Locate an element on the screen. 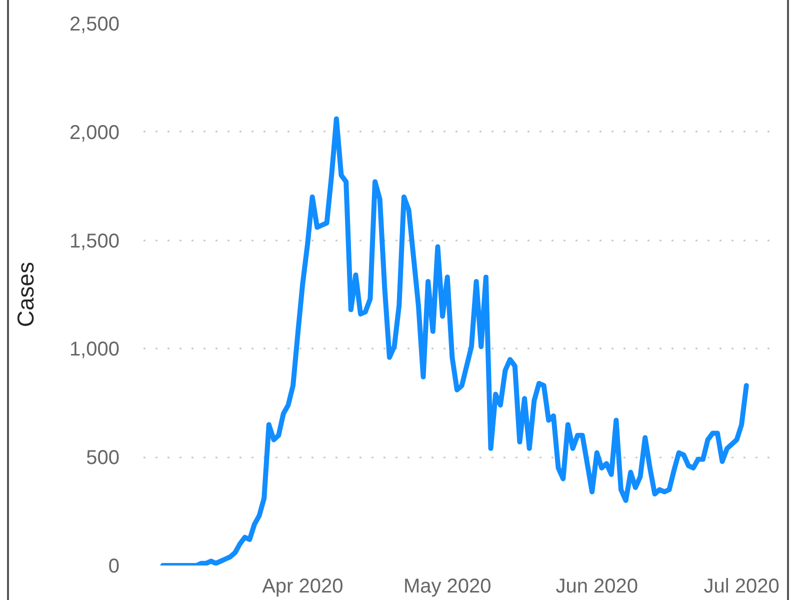 The height and width of the screenshot is (600, 800). y-tick-label: 0 is located at coordinates (114, 567).